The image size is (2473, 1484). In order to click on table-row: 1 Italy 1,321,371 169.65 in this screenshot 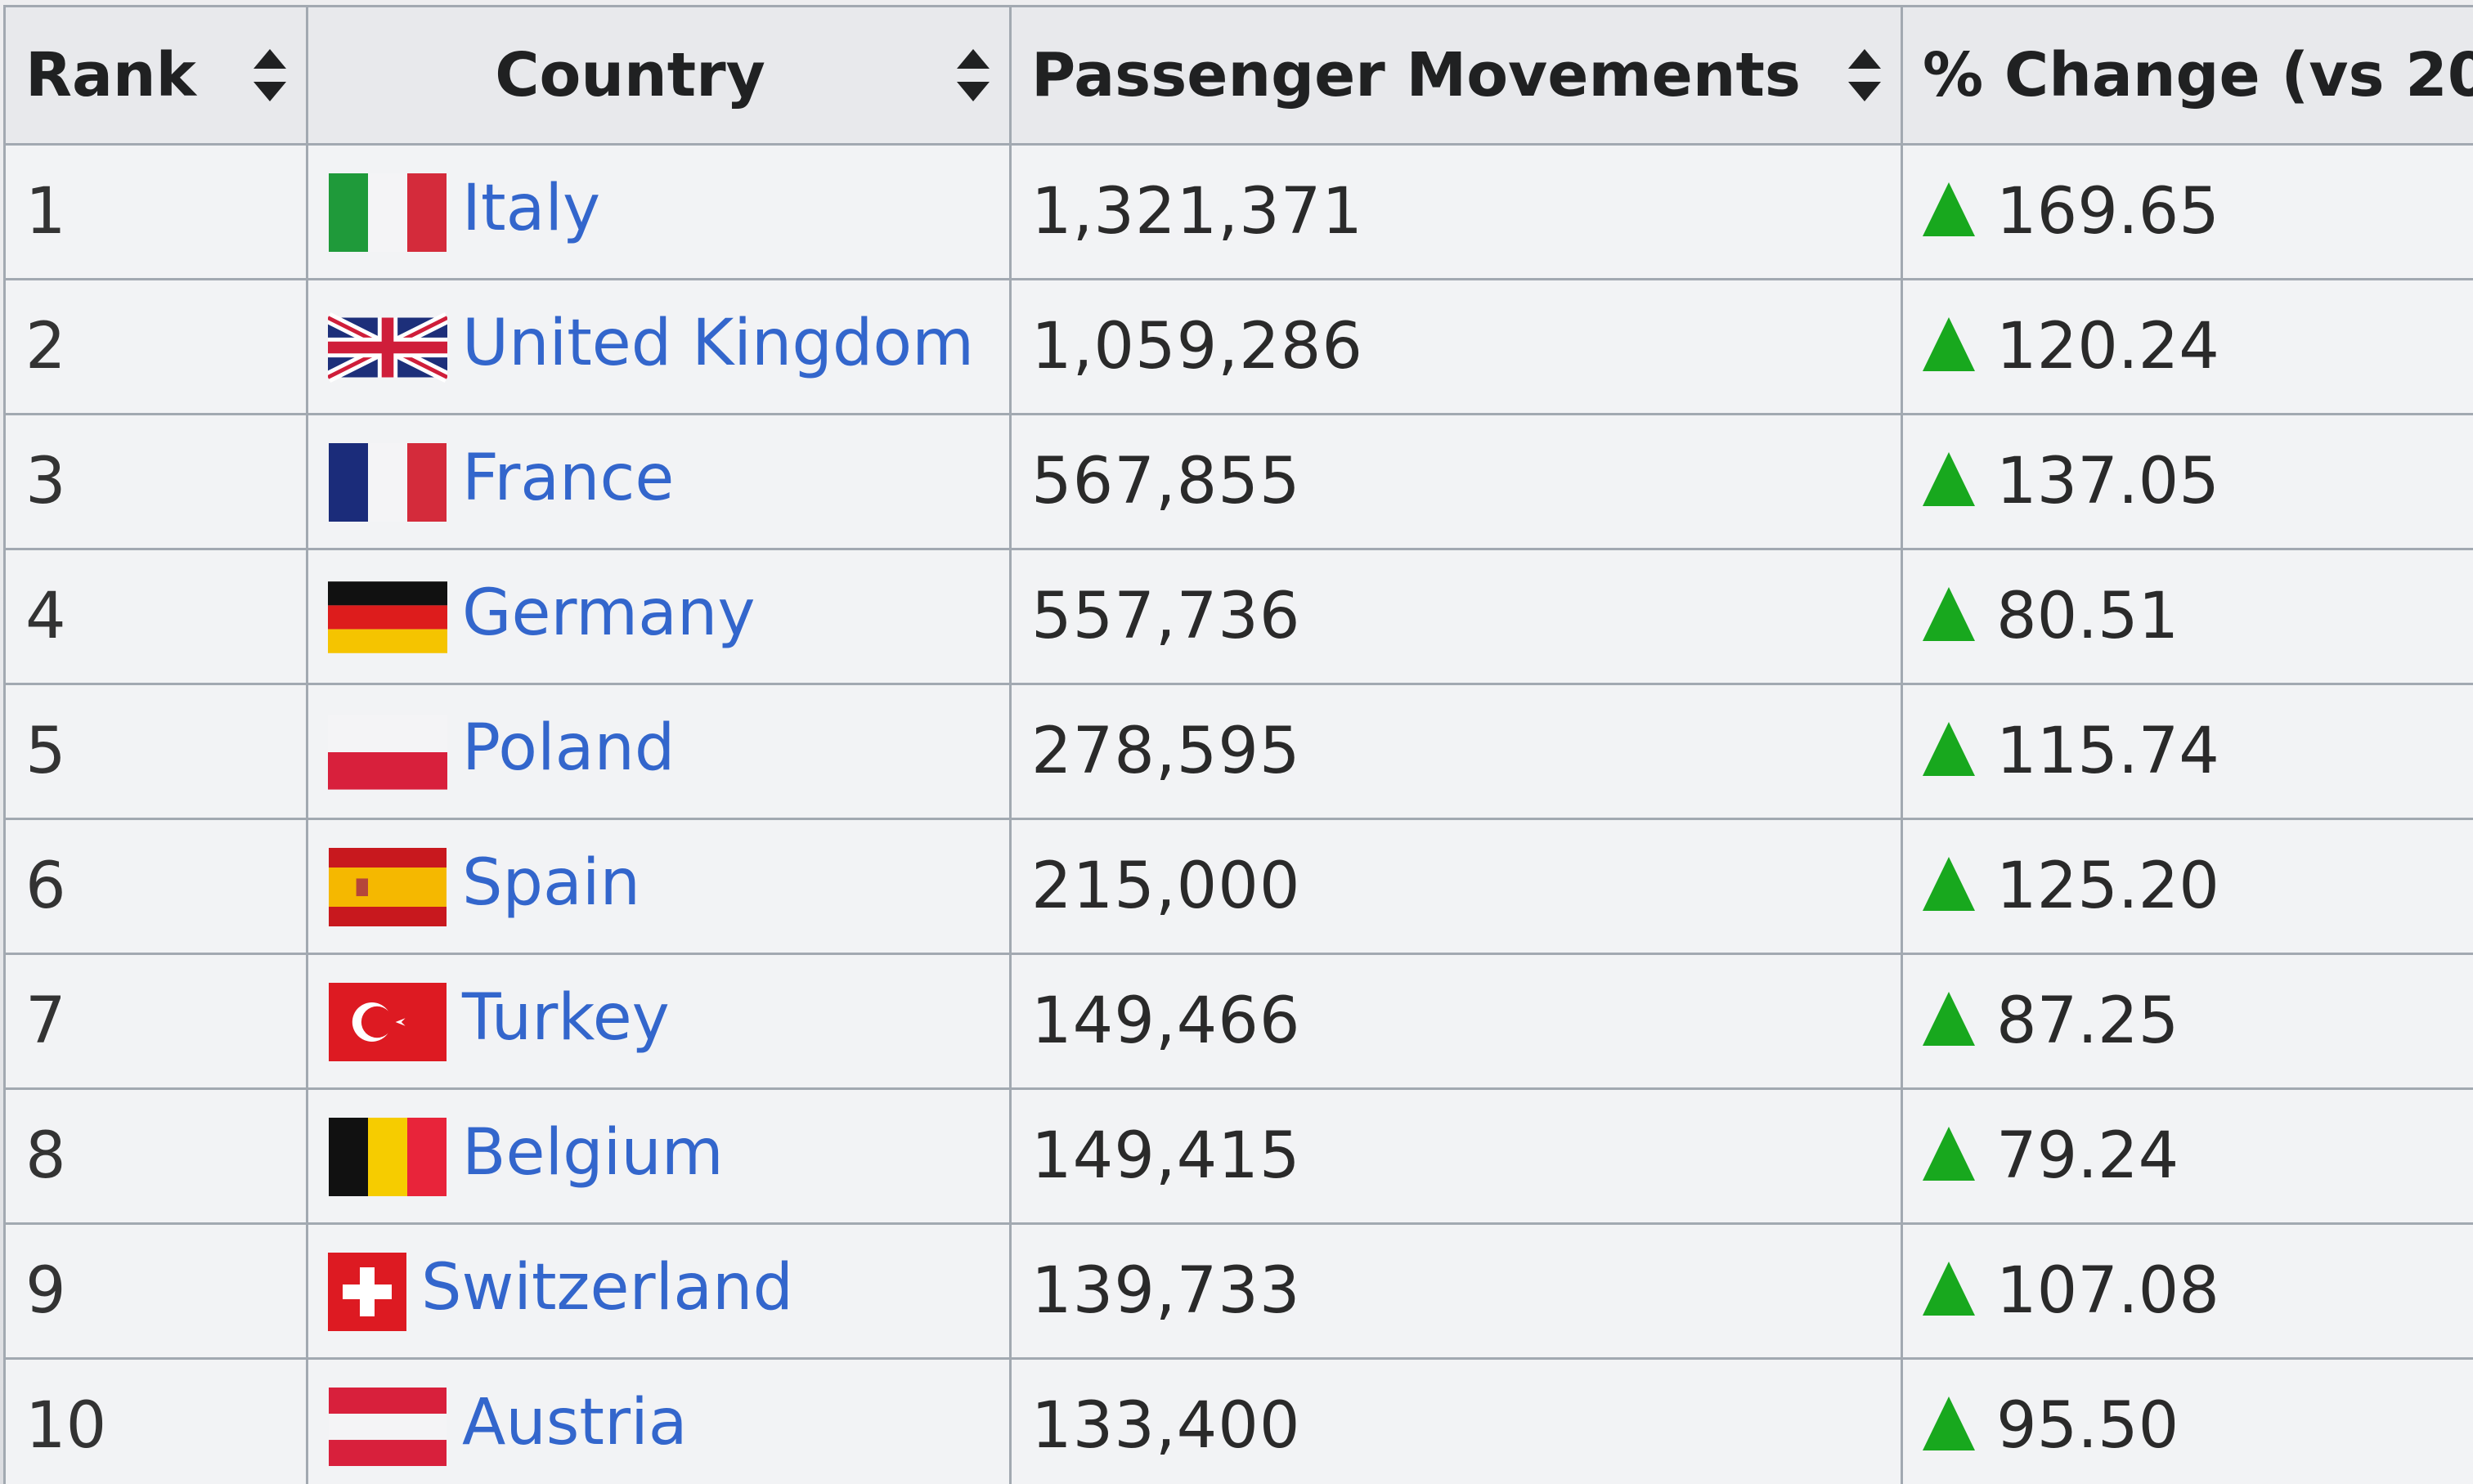, I will do `click(1238, 211)`.